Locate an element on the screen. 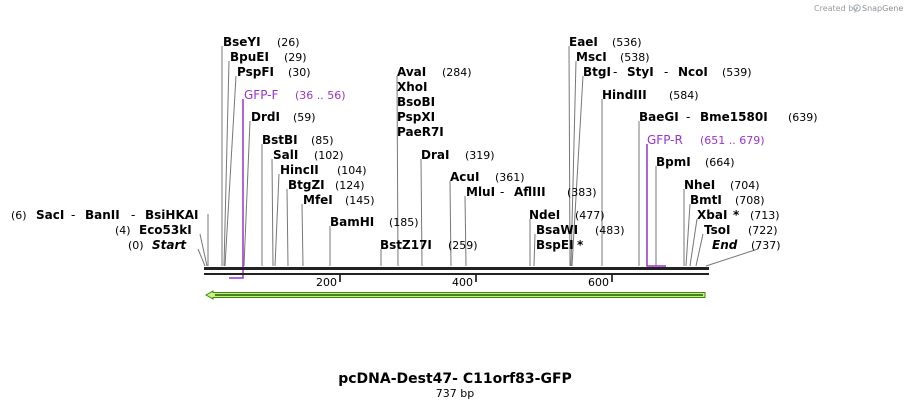  site-bpuei-pos: (29) is located at coordinates (295, 57).